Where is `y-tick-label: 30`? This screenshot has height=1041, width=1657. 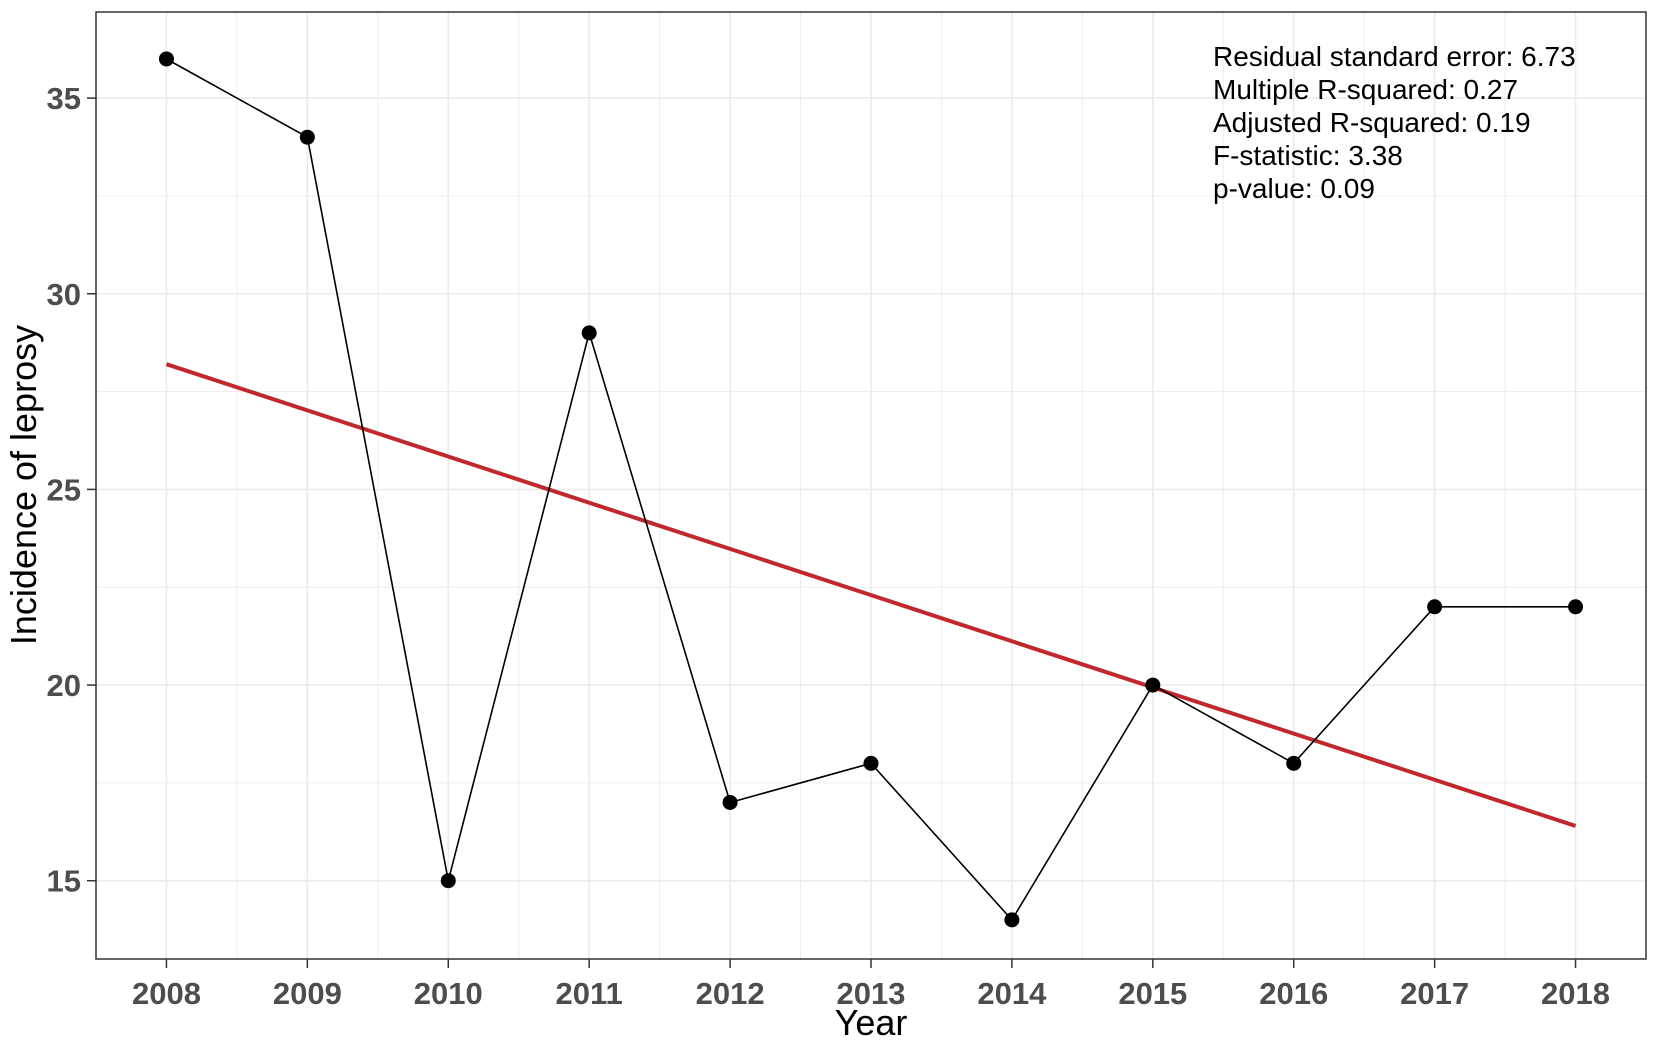
y-tick-label: 30 is located at coordinates (64, 294).